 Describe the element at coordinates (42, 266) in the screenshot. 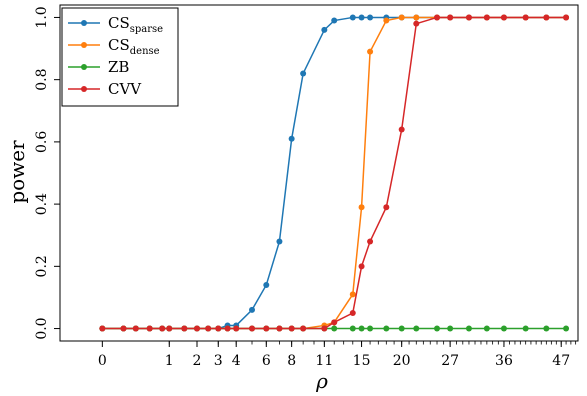

I see `y-tick-label: 0.2` at that location.